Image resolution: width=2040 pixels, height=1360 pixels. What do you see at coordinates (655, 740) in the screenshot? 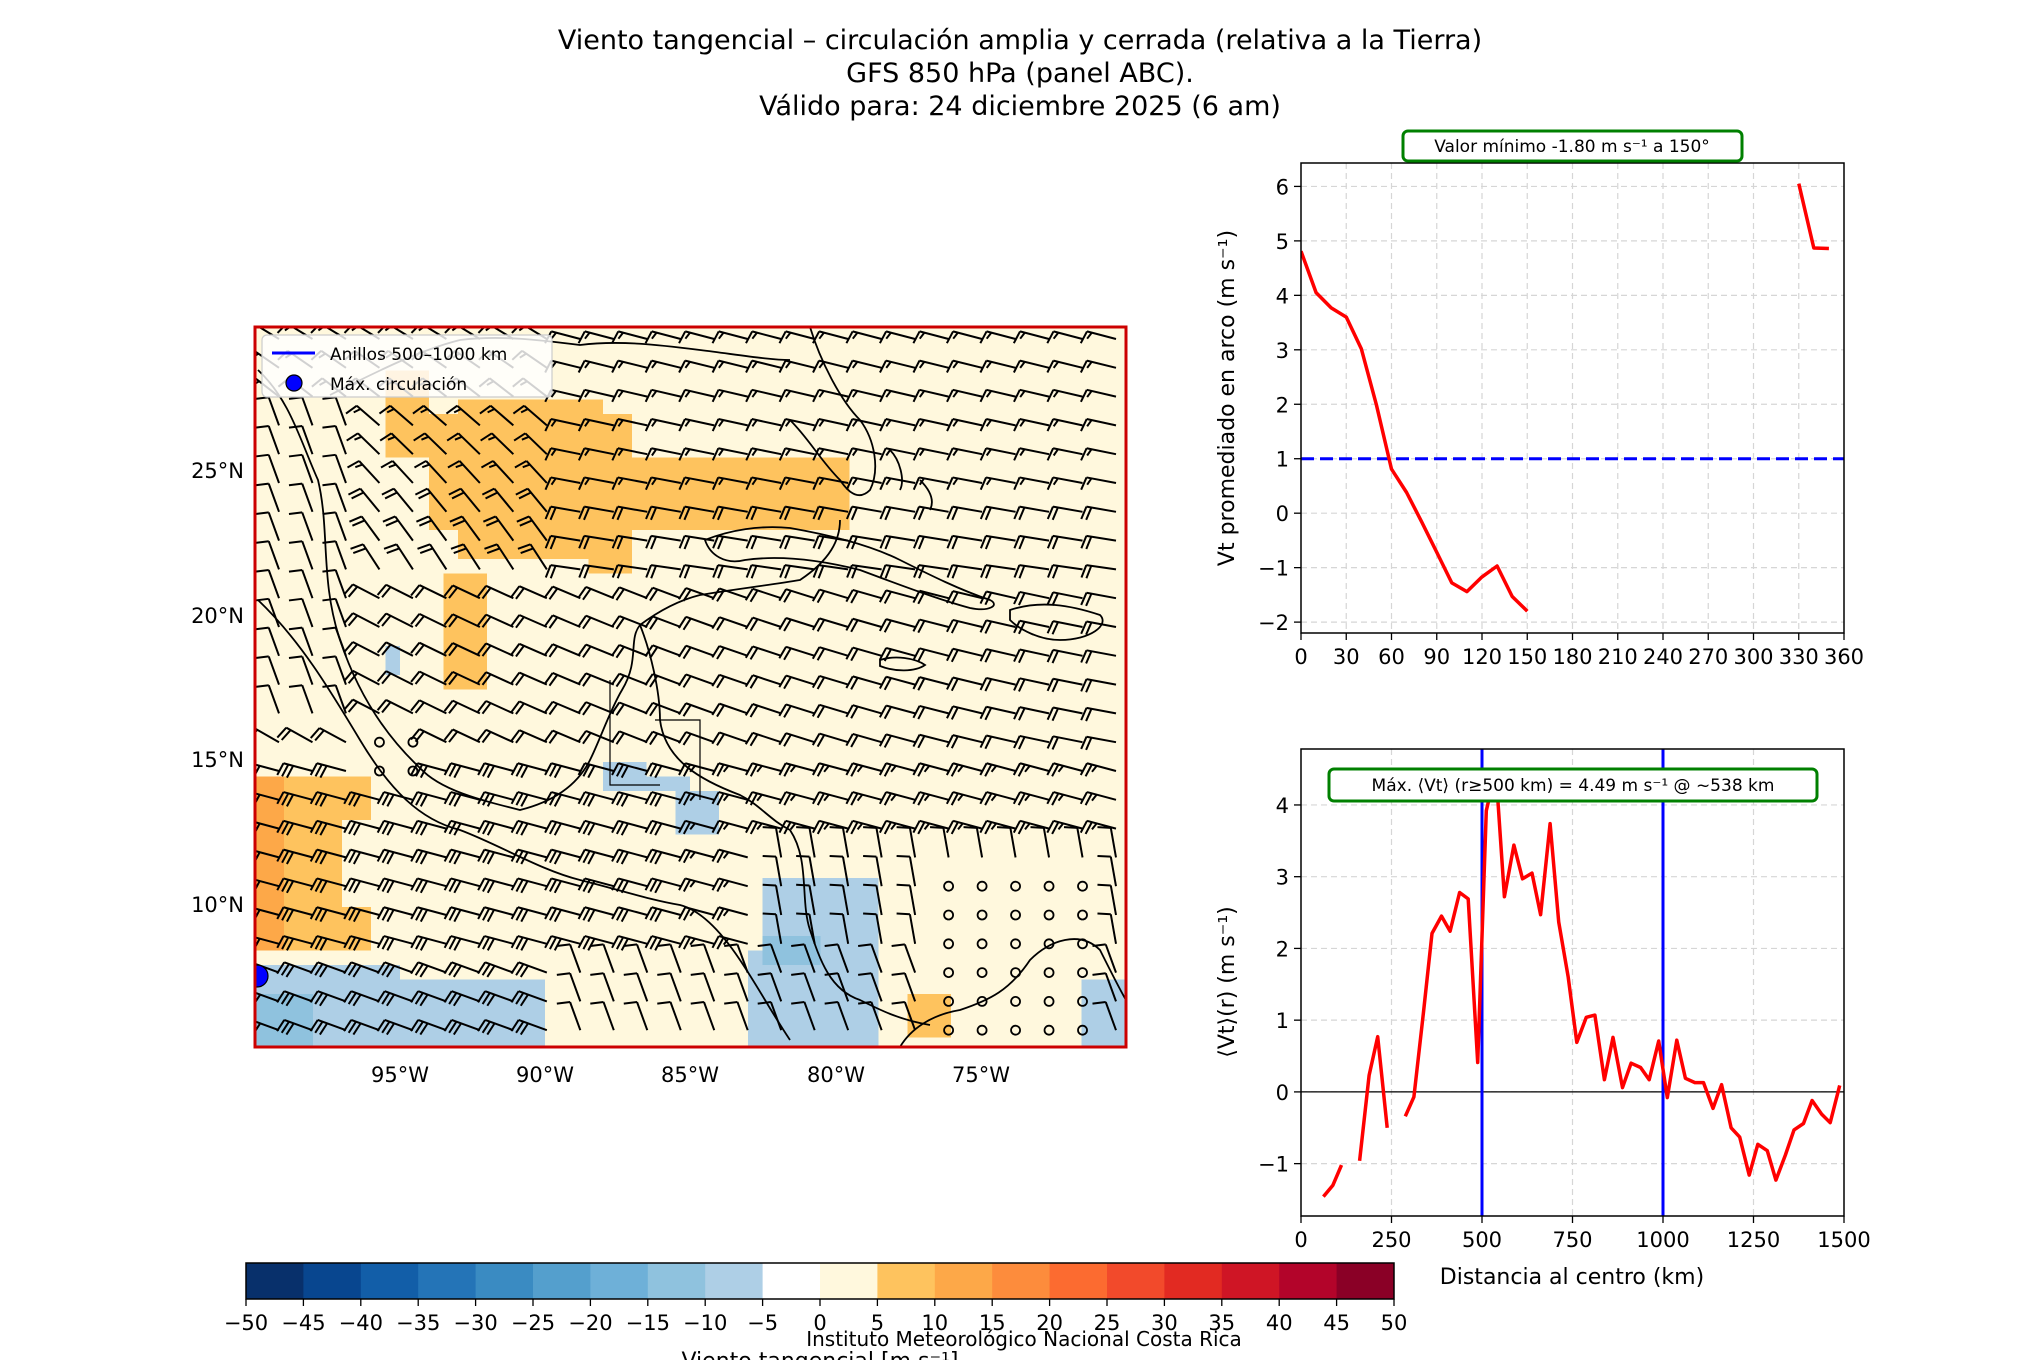
I see `border-belize-guatemala` at bounding box center [655, 740].